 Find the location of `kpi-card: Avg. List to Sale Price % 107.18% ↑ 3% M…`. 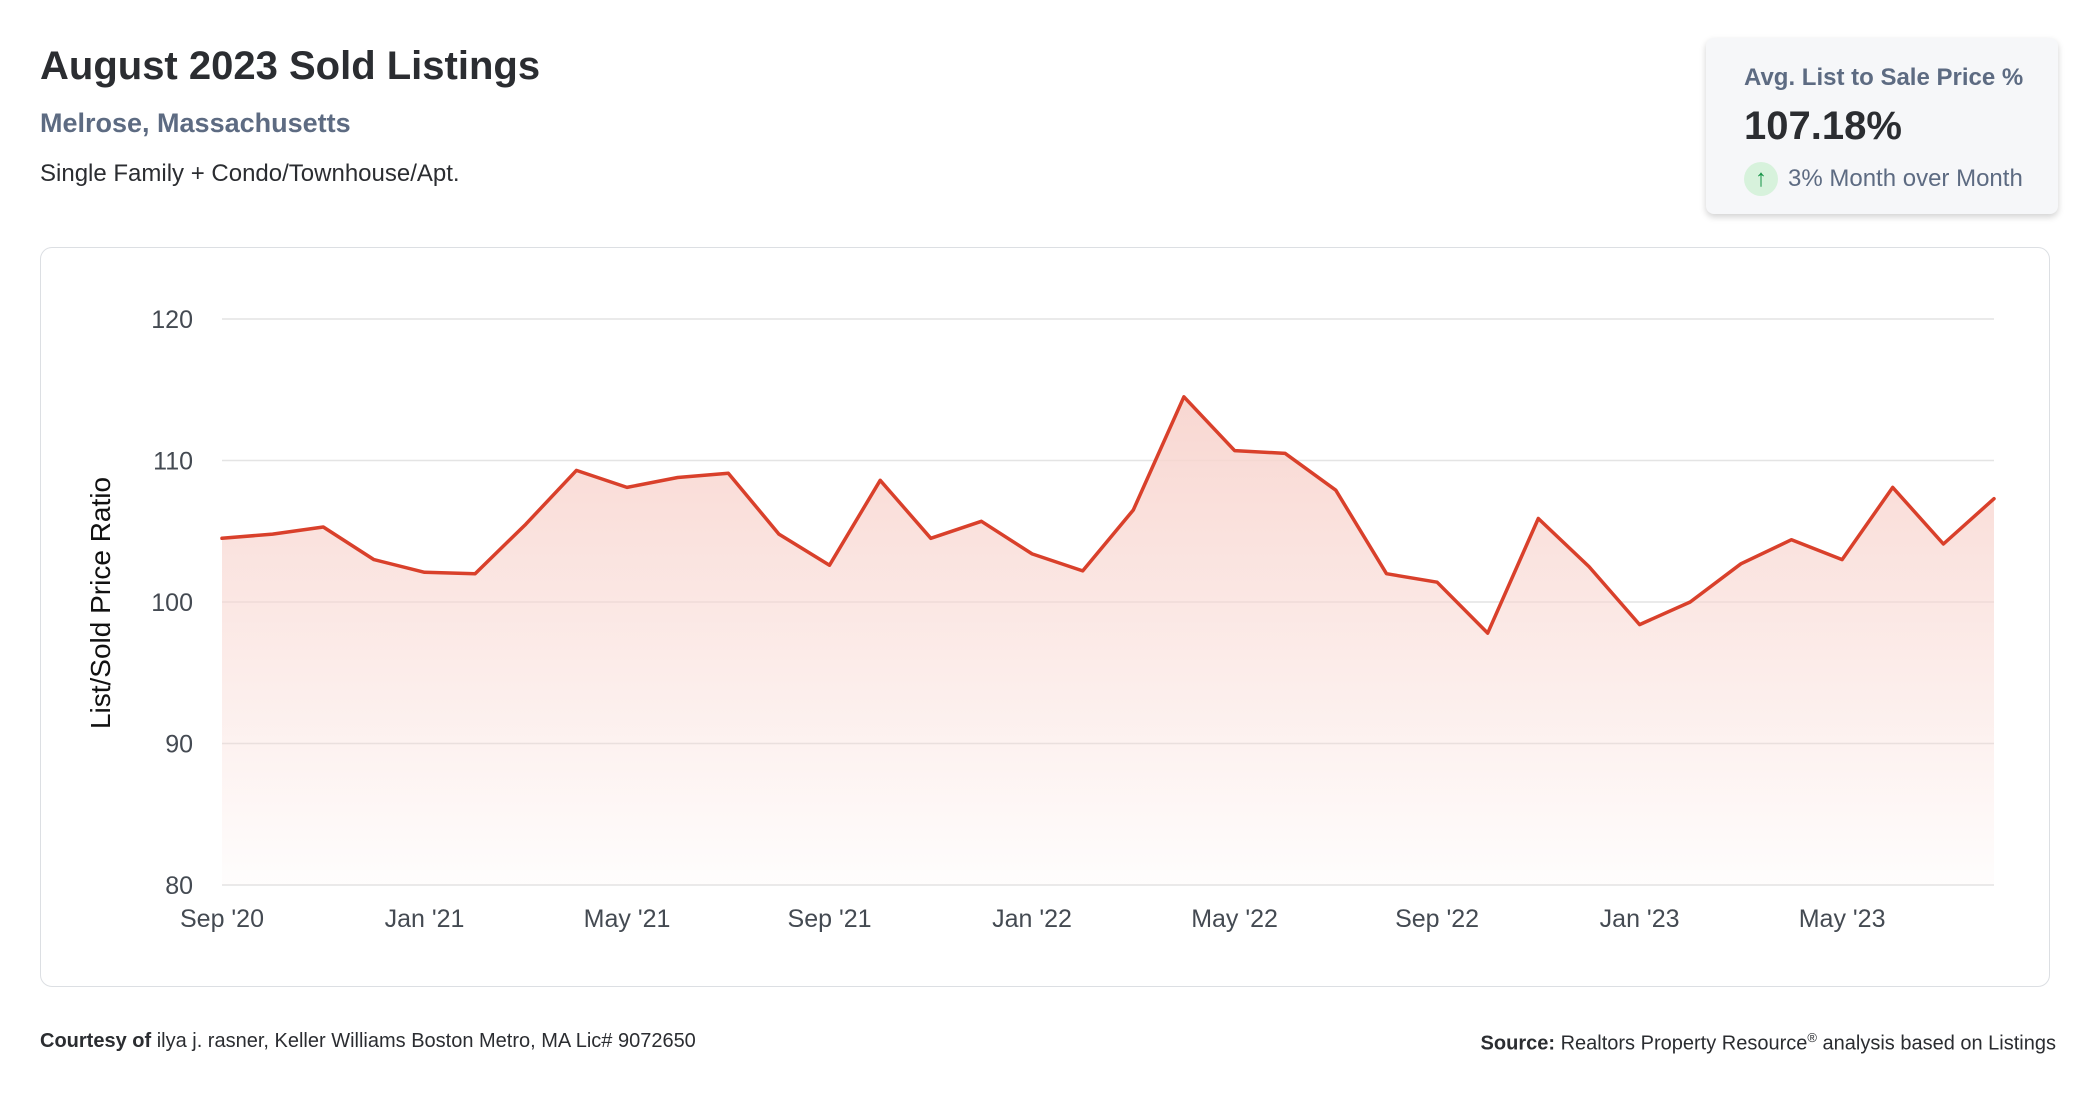

kpi-card: Avg. List to Sale Price % 107.18% ↑ 3% M… is located at coordinates (1882, 126).